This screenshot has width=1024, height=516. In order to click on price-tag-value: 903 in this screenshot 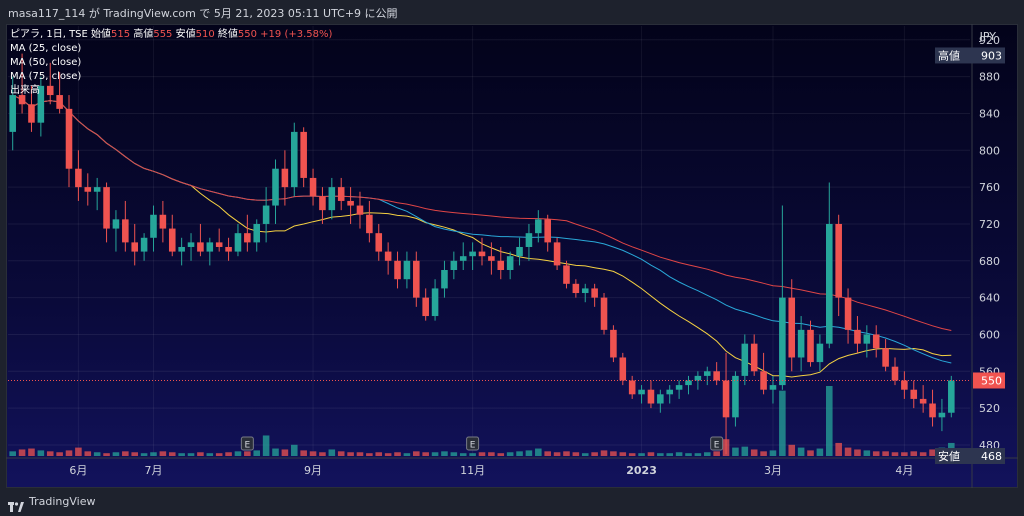, I will do `click(991, 55)`.